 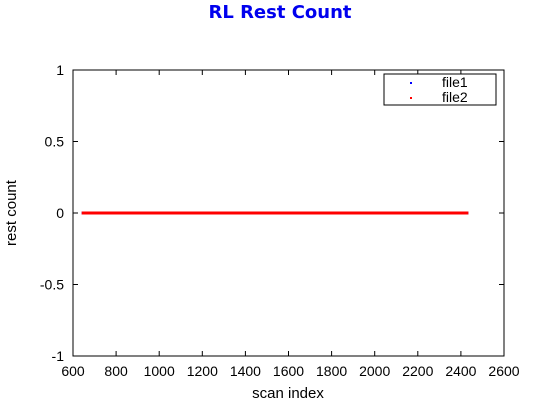 I want to click on x-tick-label: 1000, so click(x=159, y=371).